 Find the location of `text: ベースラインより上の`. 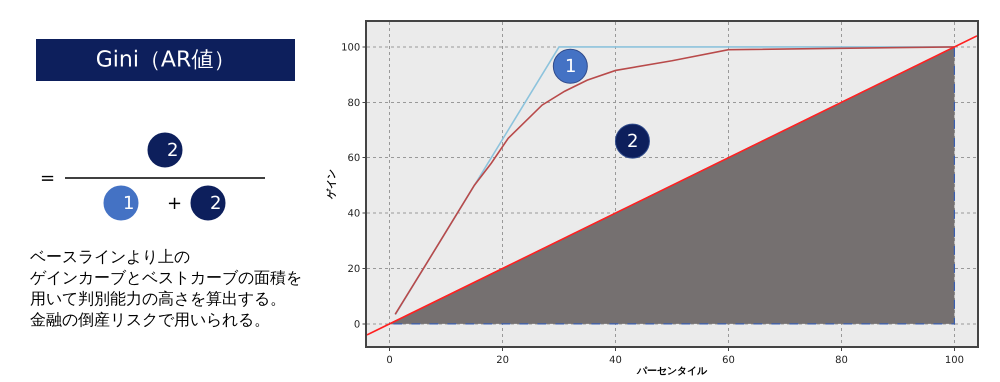

text: ベースラインより上の is located at coordinates (110, 256).